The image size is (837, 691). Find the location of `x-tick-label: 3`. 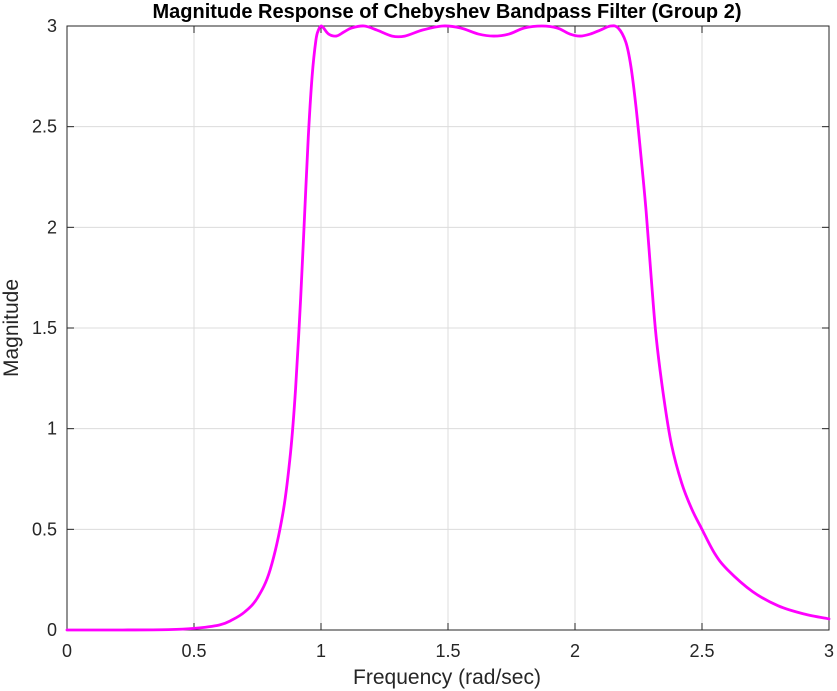

x-tick-label: 3 is located at coordinates (829, 651).